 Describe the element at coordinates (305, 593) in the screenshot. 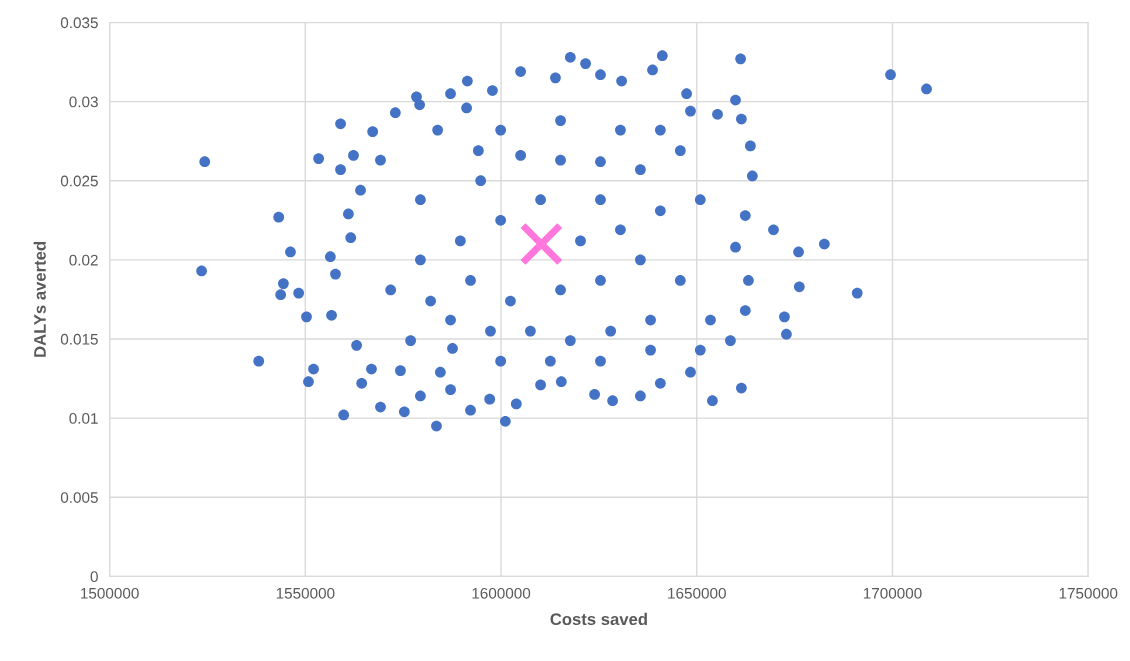

I see `x-tick-label: 1550000` at that location.